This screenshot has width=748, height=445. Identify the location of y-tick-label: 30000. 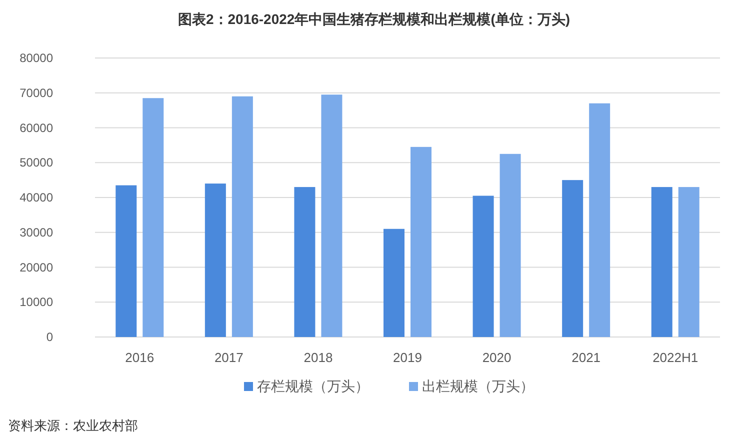
(37, 232).